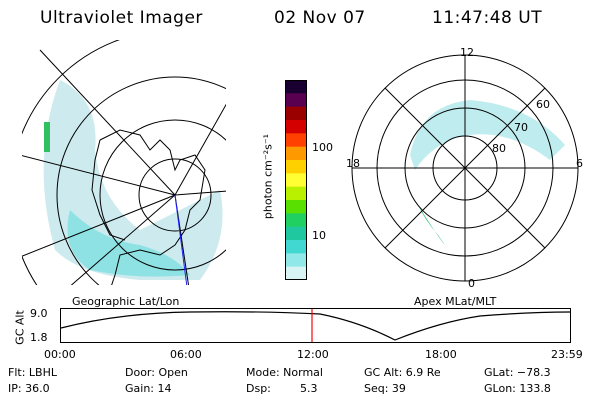  Describe the element at coordinates (471, 283) in the screenshot. I see `mlt-label-0: 0` at that location.